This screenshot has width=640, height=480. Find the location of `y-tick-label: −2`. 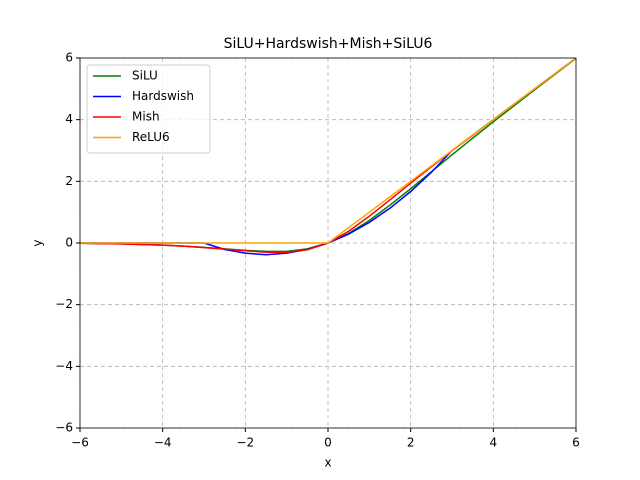

y-tick-label: −2 is located at coordinates (64, 304).